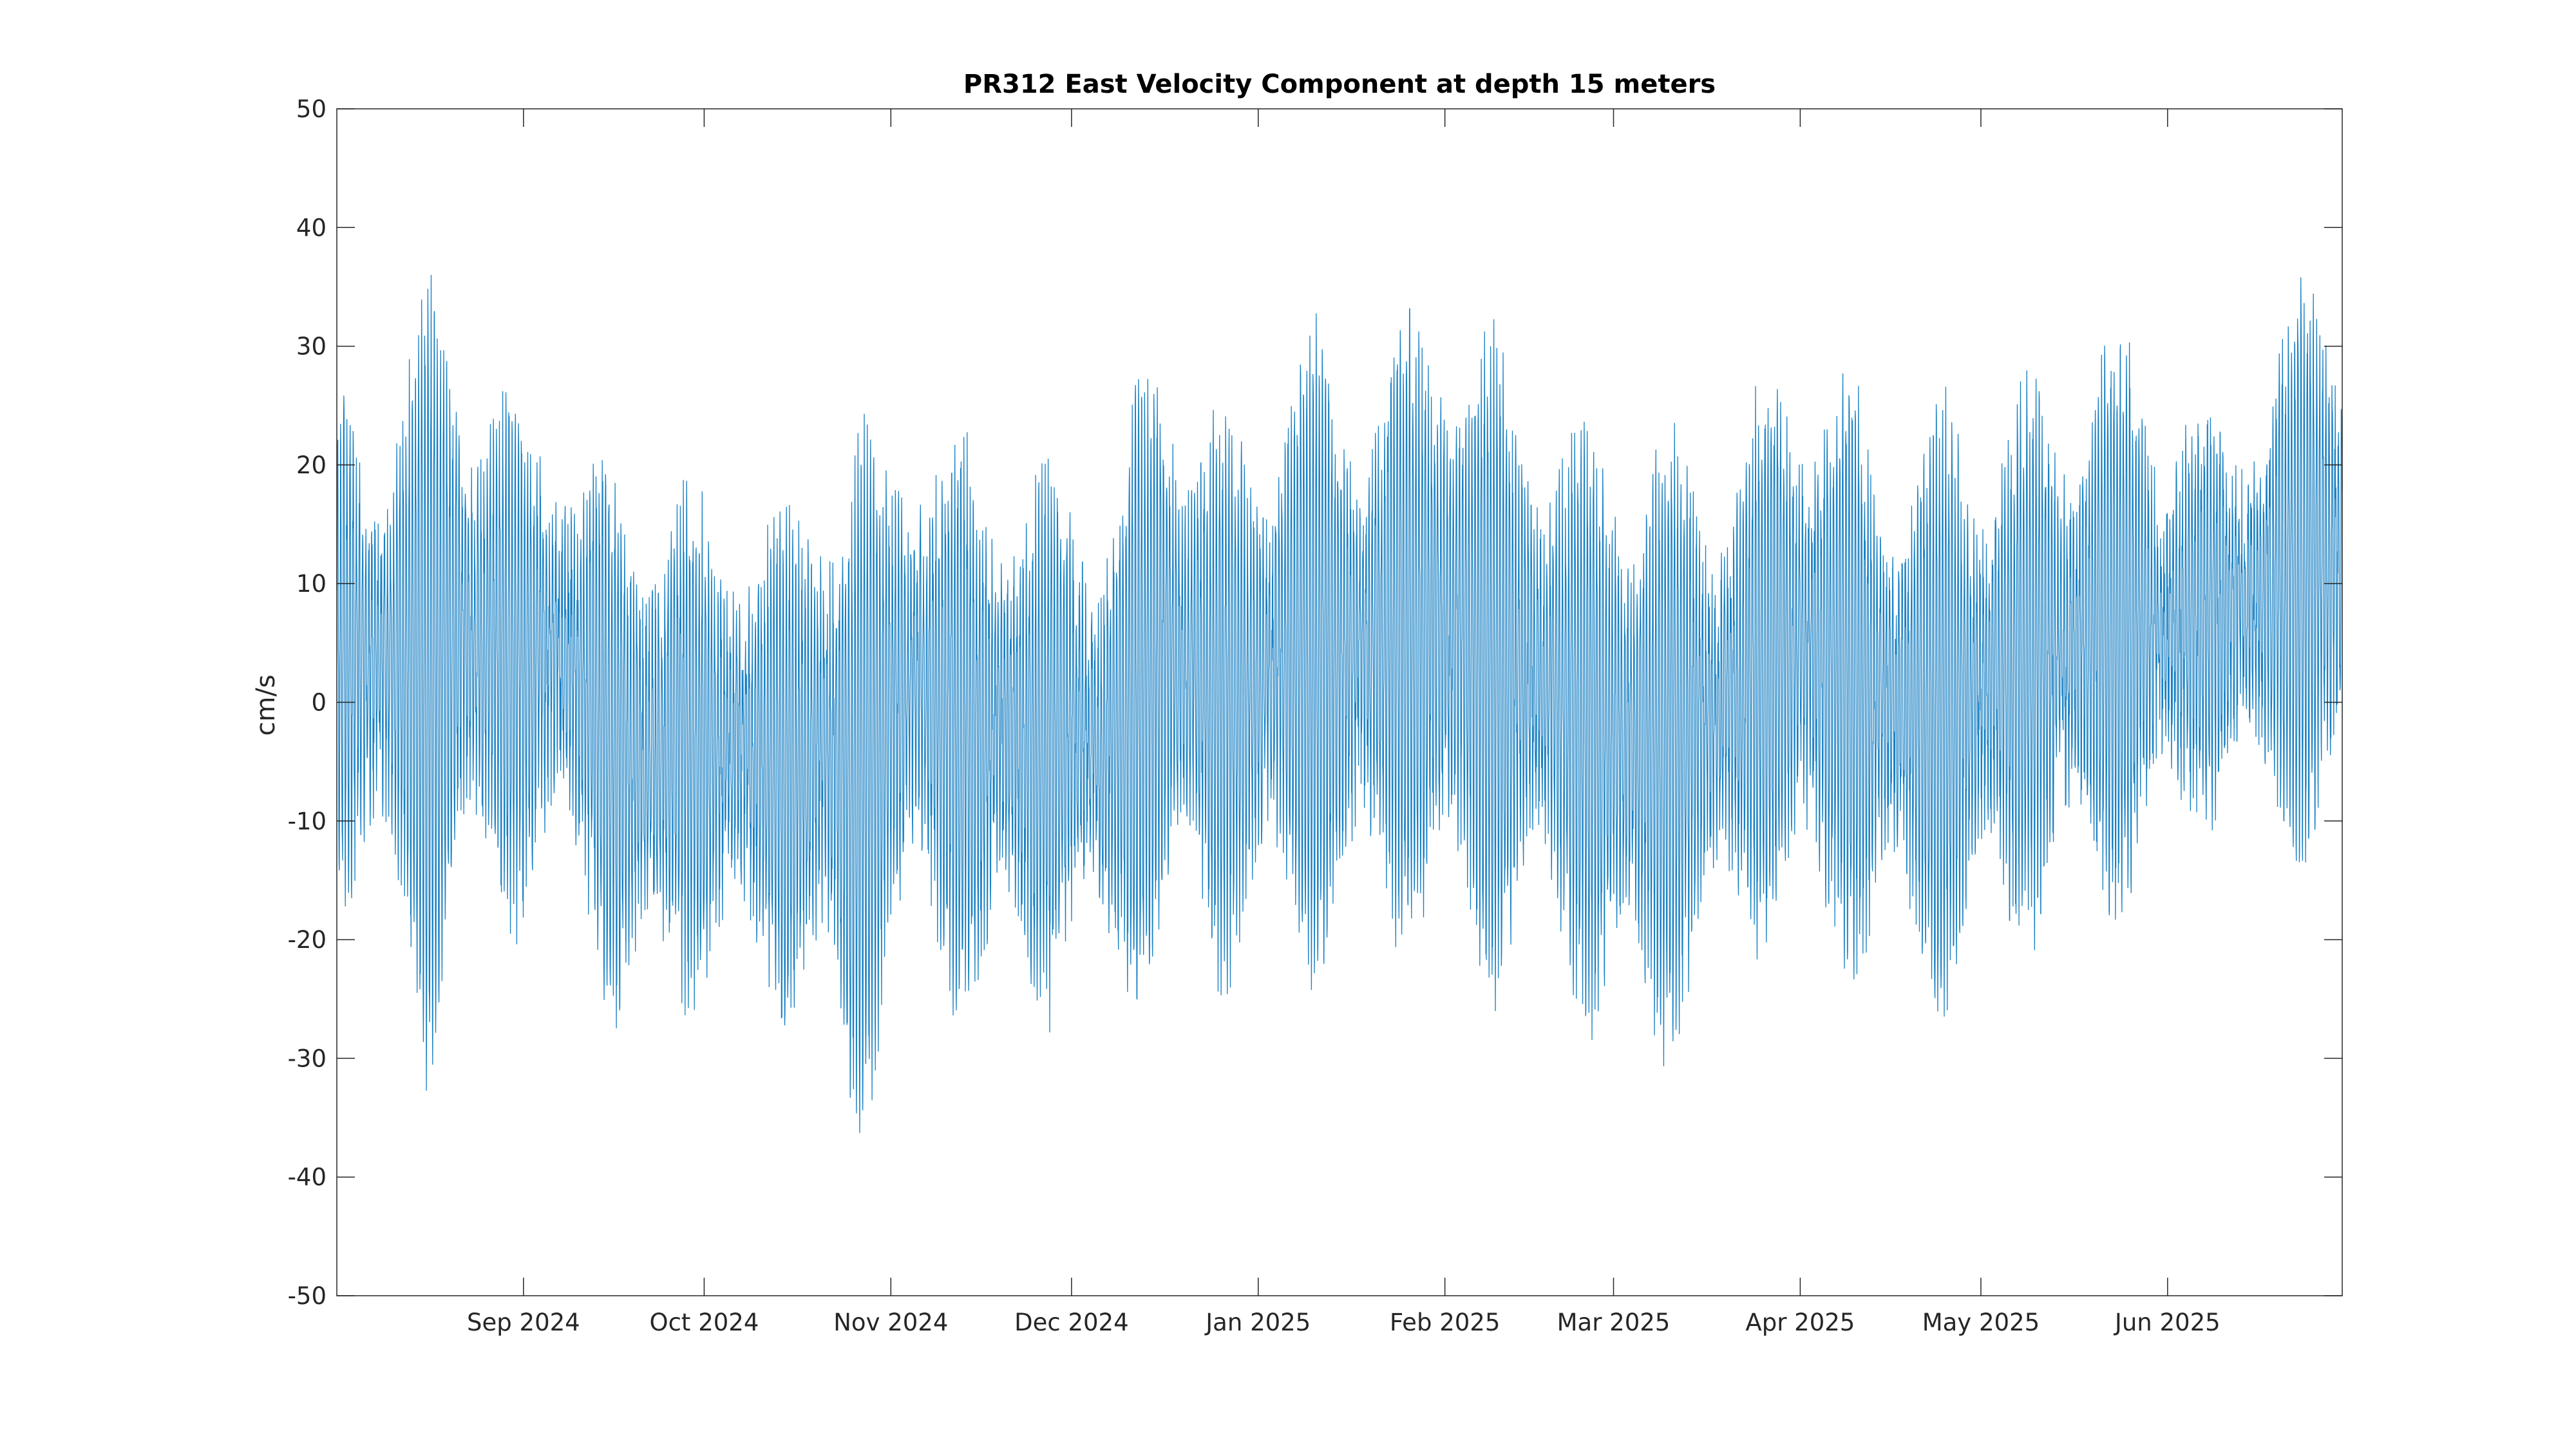 The image size is (2576, 1449). Describe the element at coordinates (319, 703) in the screenshot. I see `y-tick-label: 0` at that location.